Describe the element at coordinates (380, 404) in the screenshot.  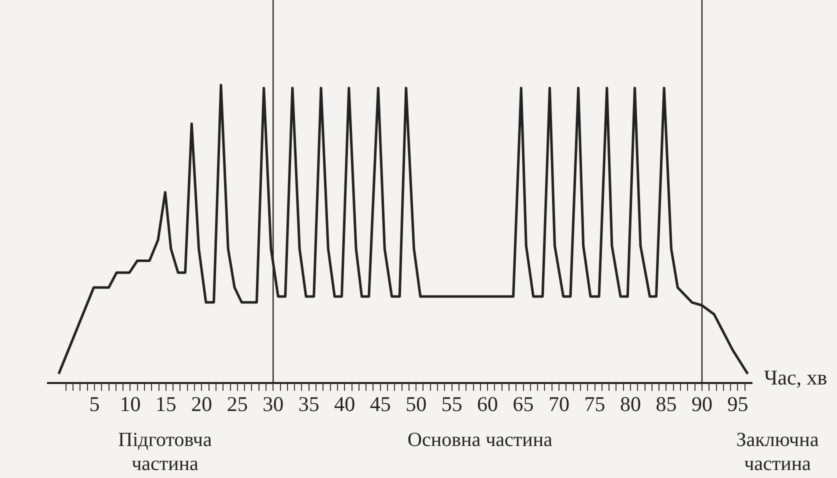
I see `x-tick-label: 45` at that location.